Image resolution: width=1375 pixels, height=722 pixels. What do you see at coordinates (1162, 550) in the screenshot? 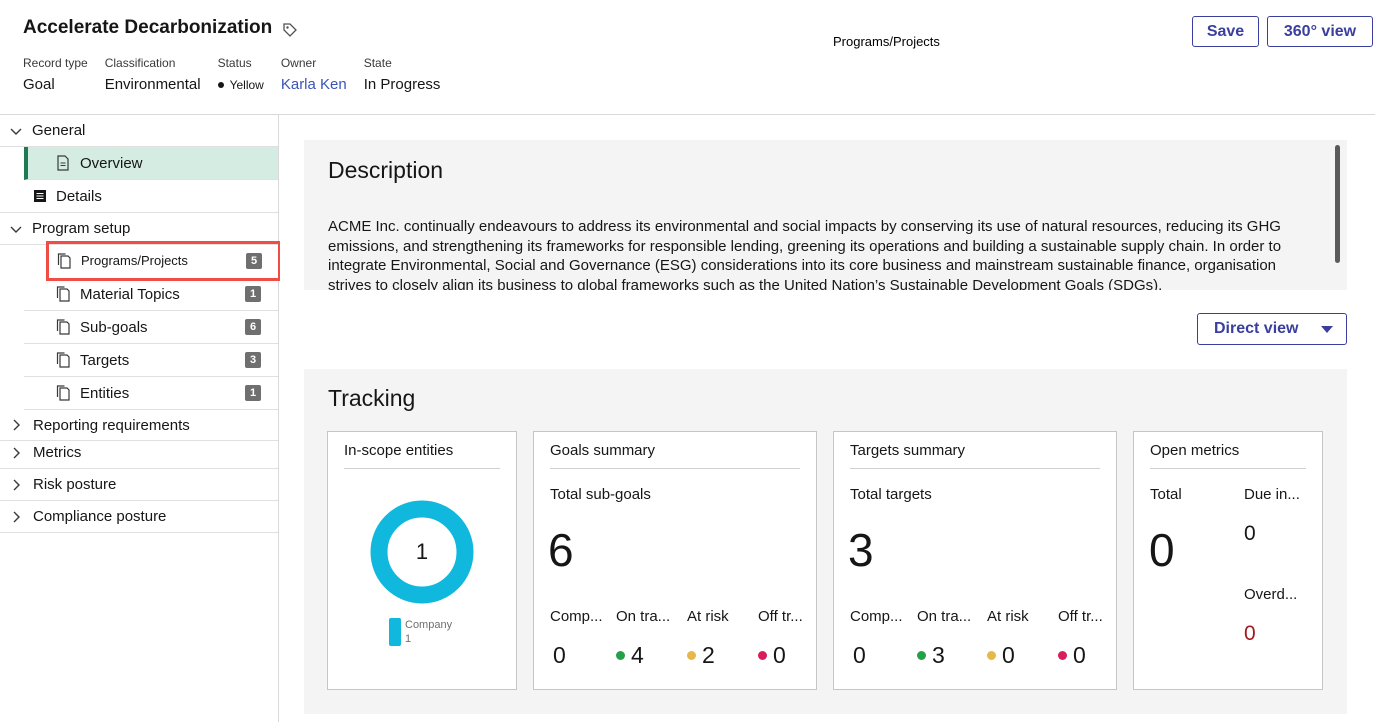
I see `metrics-total-value: 0` at bounding box center [1162, 550].